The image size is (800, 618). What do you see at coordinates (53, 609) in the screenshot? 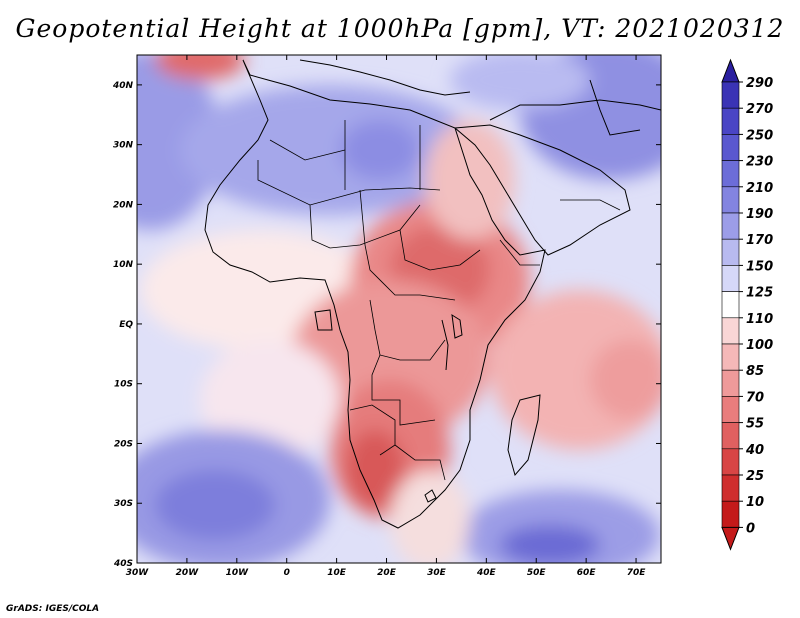
I see `grads-credit: GrADS: IGES/COLA` at bounding box center [53, 609].